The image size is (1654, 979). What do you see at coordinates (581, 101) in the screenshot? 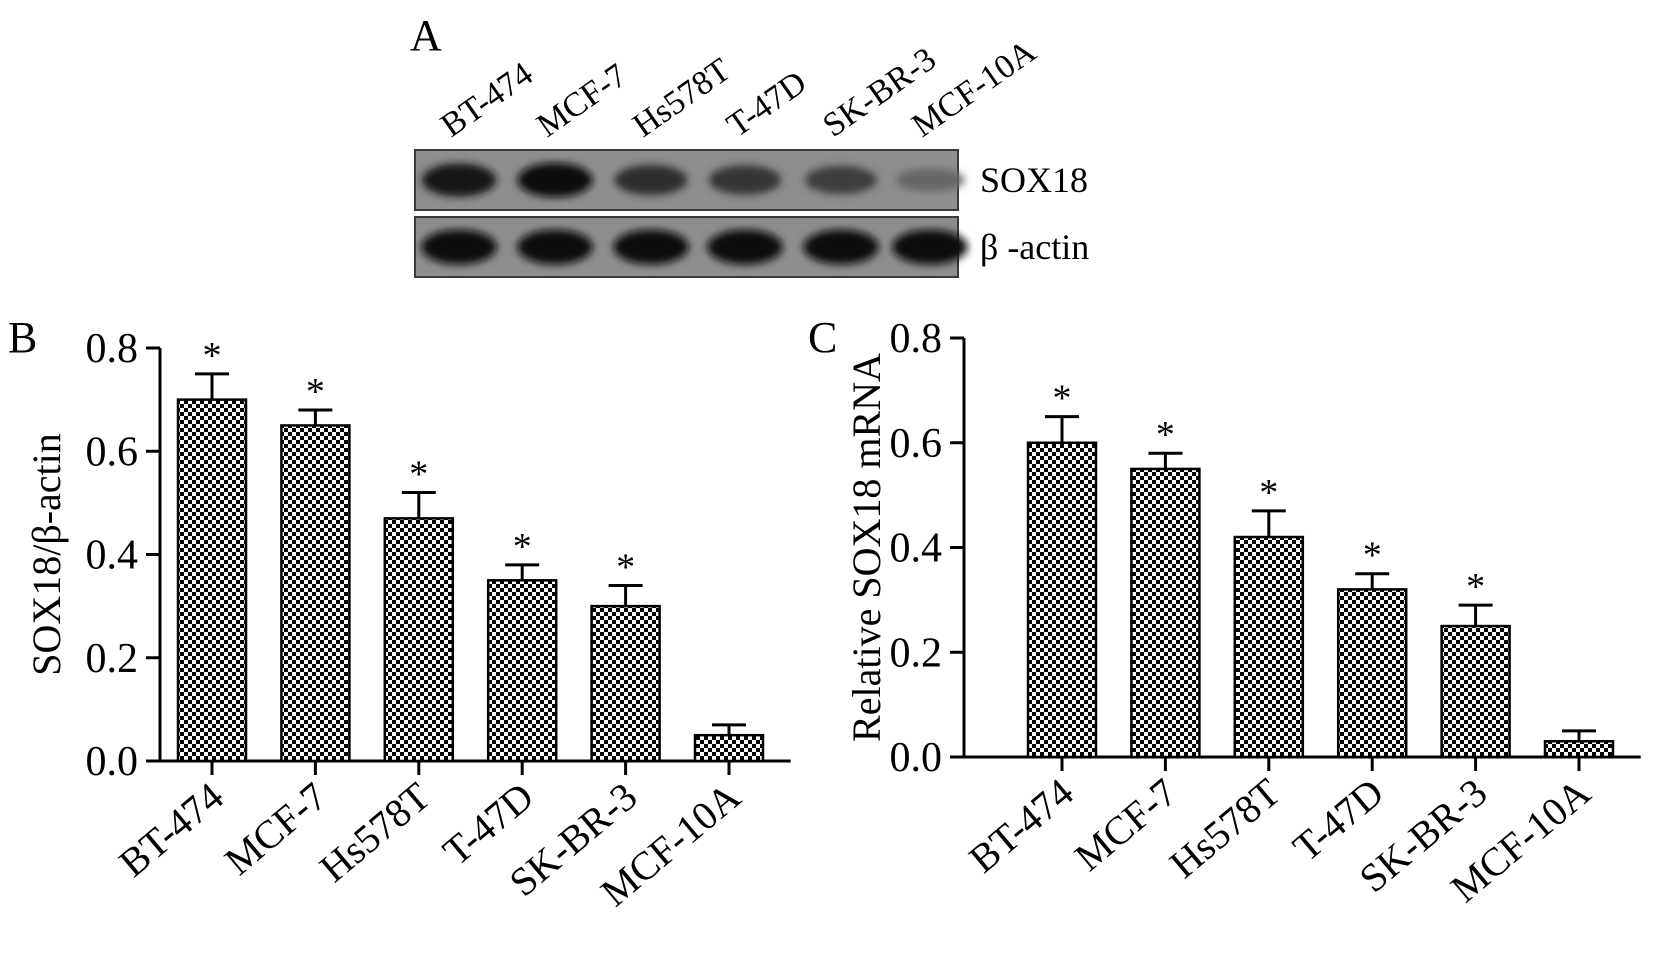
I see `blot-lane-label: MCF-7` at bounding box center [581, 101].